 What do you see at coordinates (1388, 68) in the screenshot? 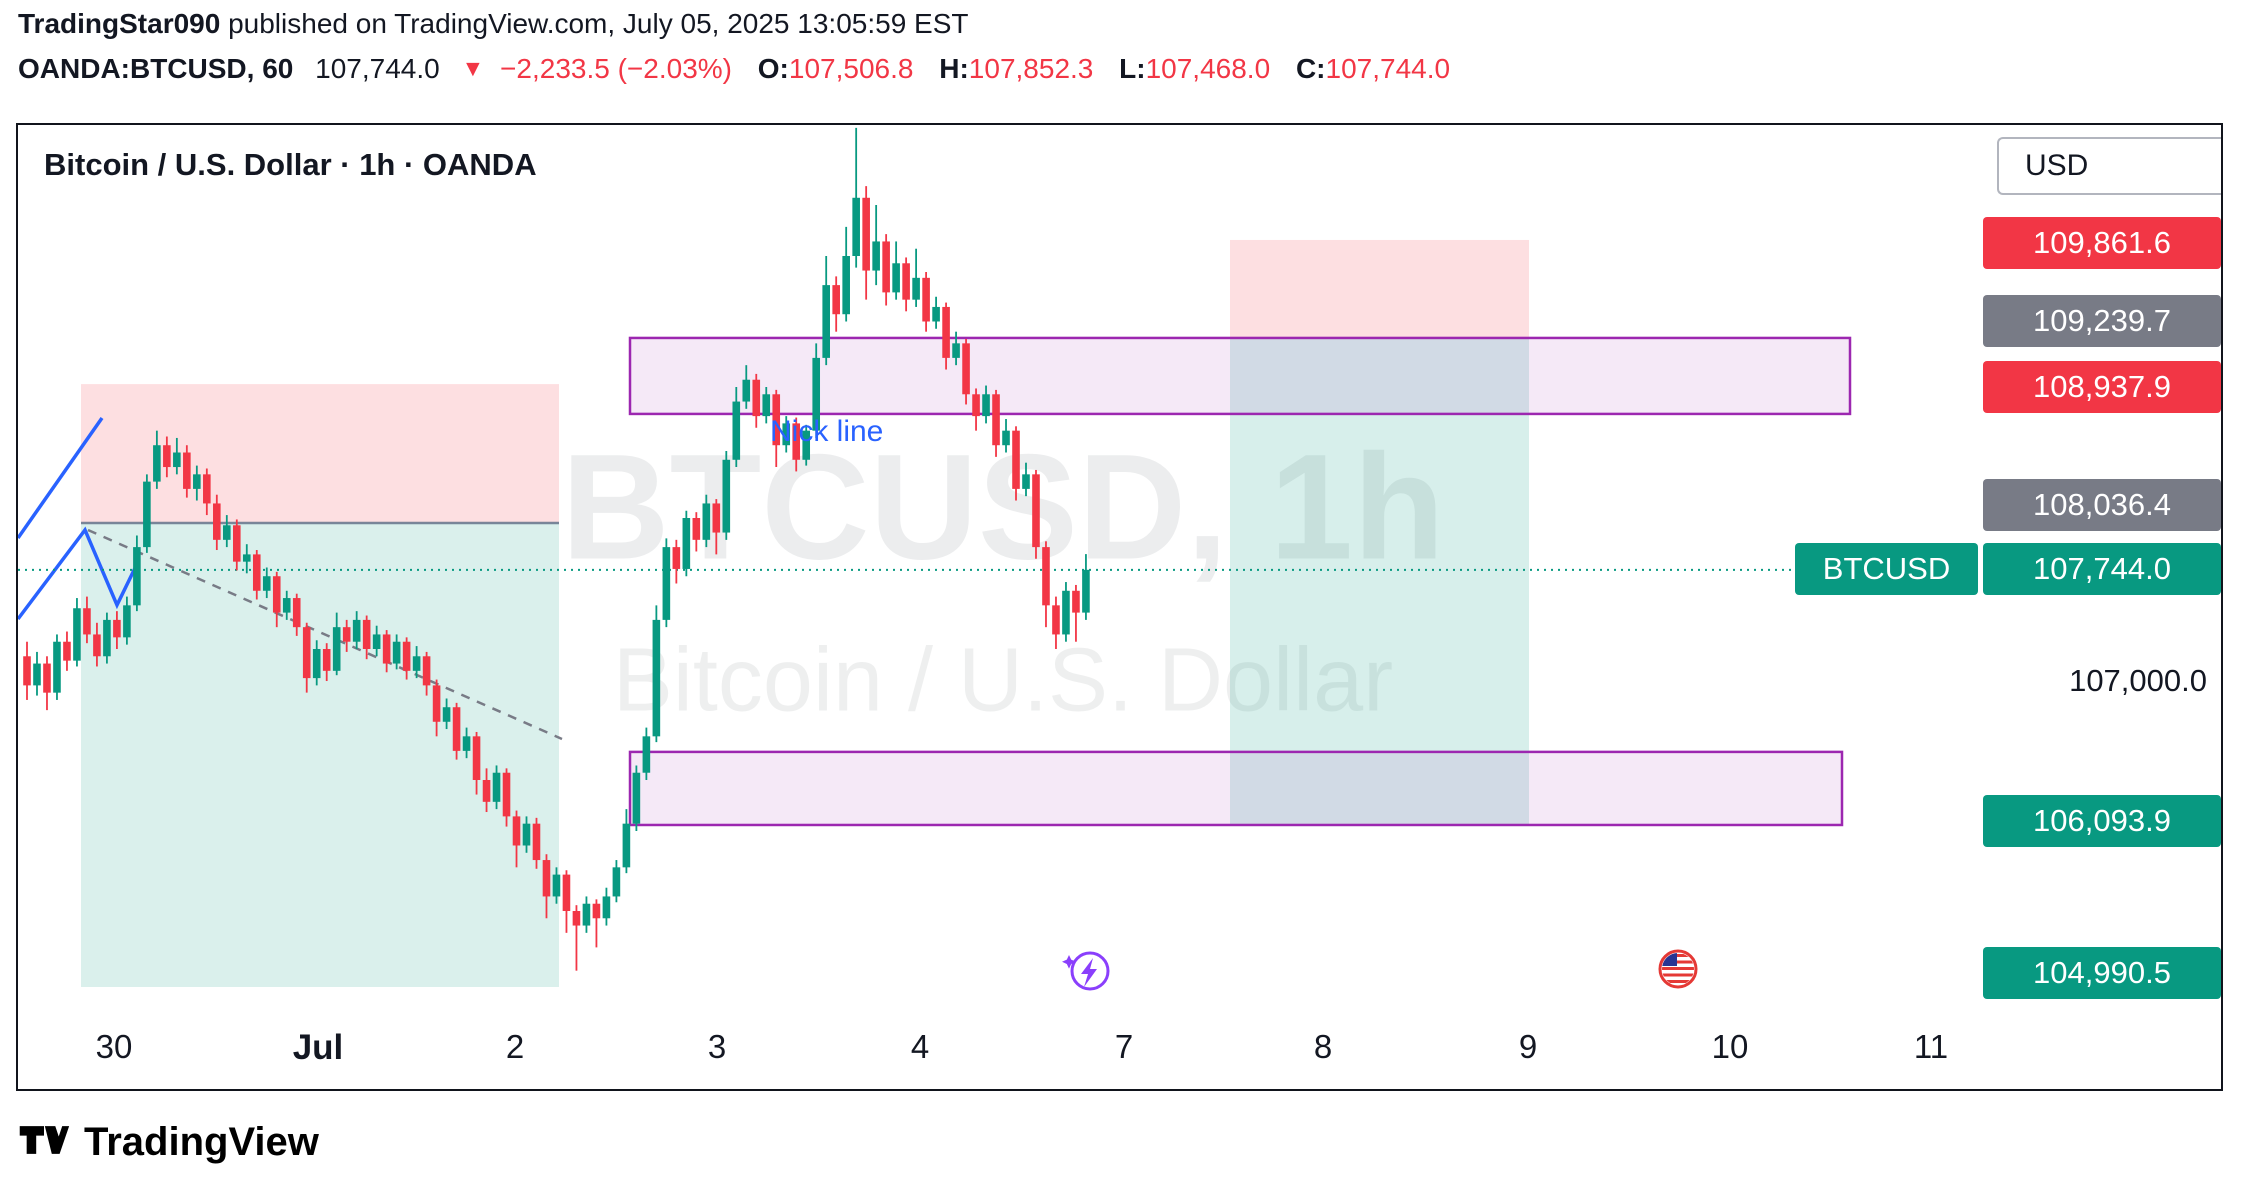
I see `close-value: 107,744.0` at bounding box center [1388, 68].